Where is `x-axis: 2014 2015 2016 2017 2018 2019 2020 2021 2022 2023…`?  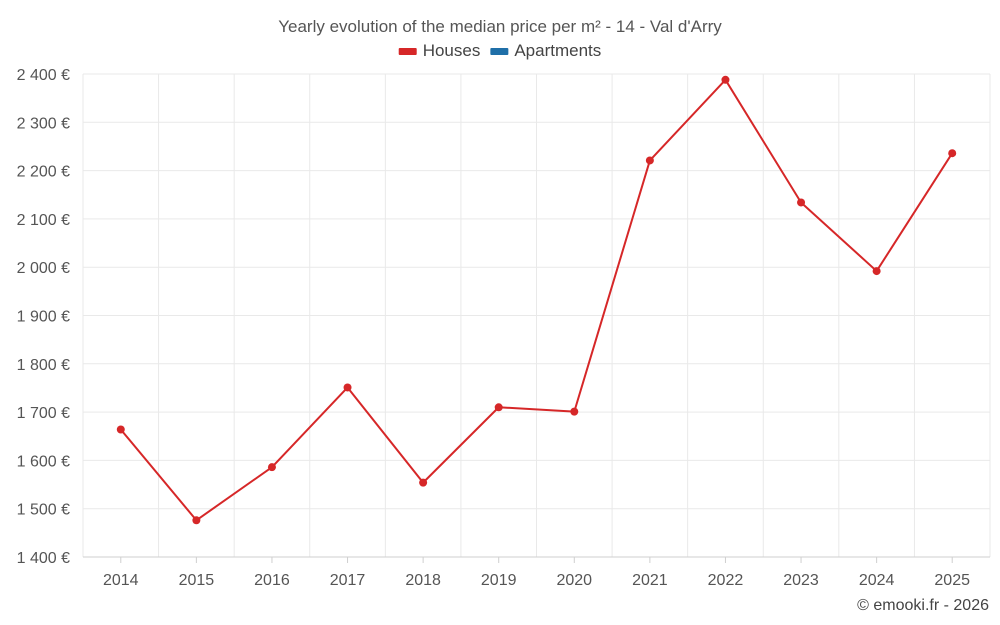 x-axis: 2014 2015 2016 2017 2018 2019 2020 2021 2022 2023… is located at coordinates (536, 572).